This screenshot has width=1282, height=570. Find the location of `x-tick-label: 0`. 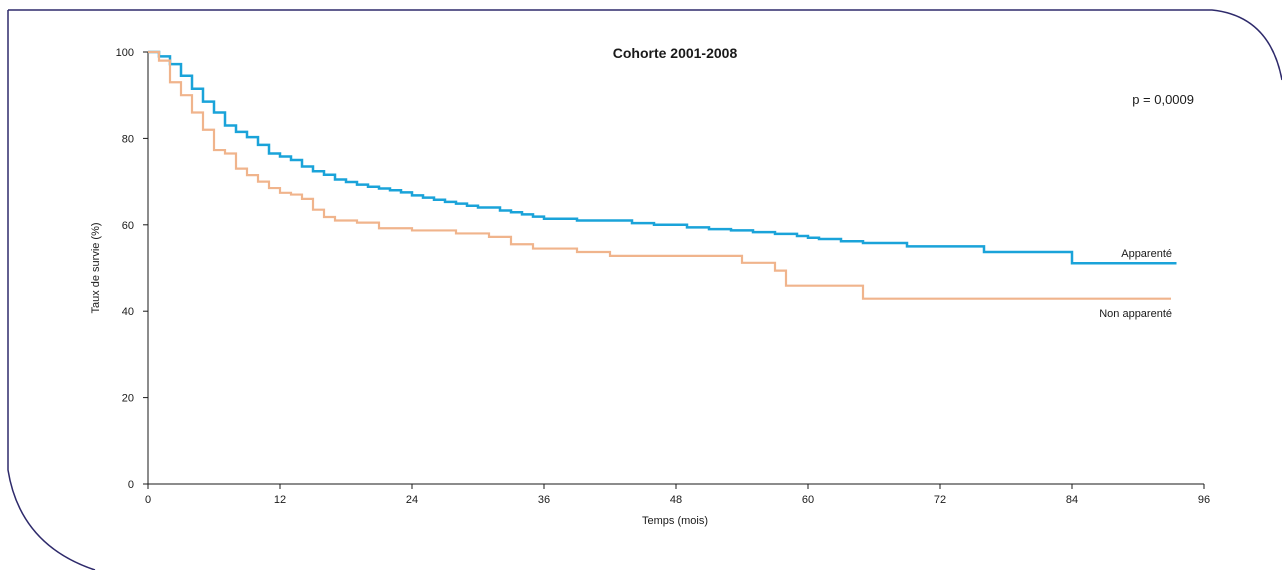

x-tick-label: 0 is located at coordinates (148, 500).